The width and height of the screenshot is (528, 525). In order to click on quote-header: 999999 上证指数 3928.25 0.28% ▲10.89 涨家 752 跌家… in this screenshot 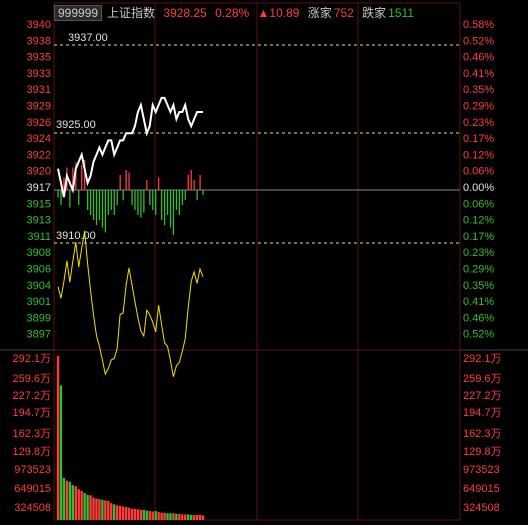, I will do `click(236, 13)`.